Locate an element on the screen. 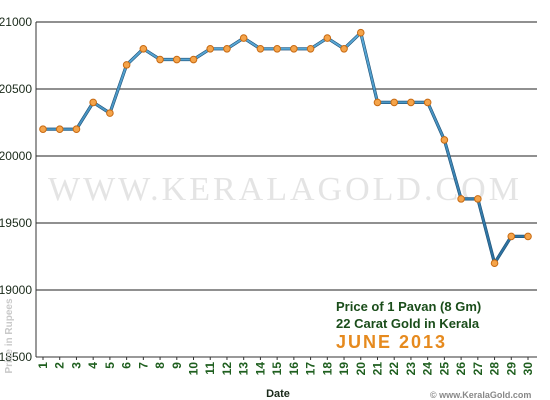 The width and height of the screenshot is (550, 400). x-tick-label: 1 is located at coordinates (43, 365).